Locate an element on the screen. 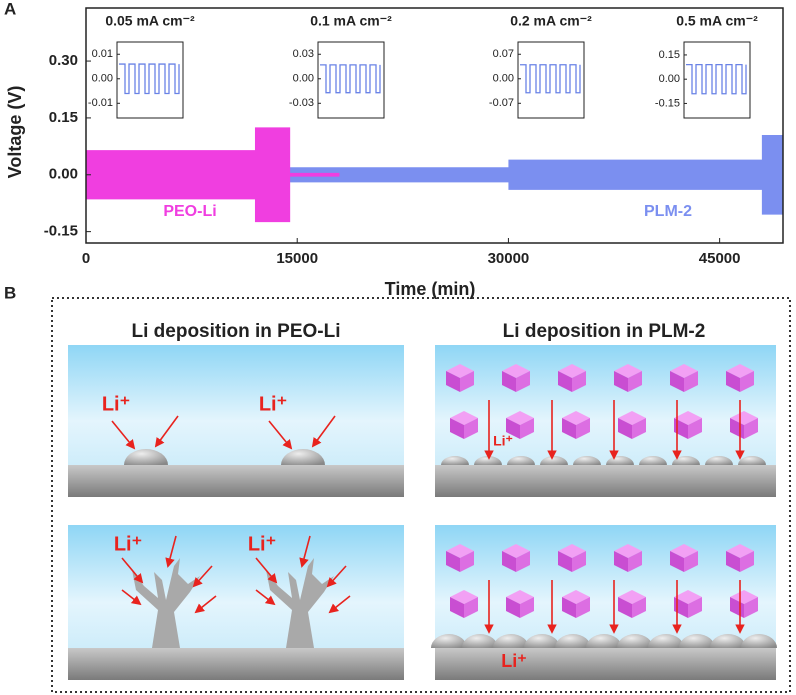 This screenshot has width=796, height=695. y-tick-label: 0.00 is located at coordinates (63, 174).